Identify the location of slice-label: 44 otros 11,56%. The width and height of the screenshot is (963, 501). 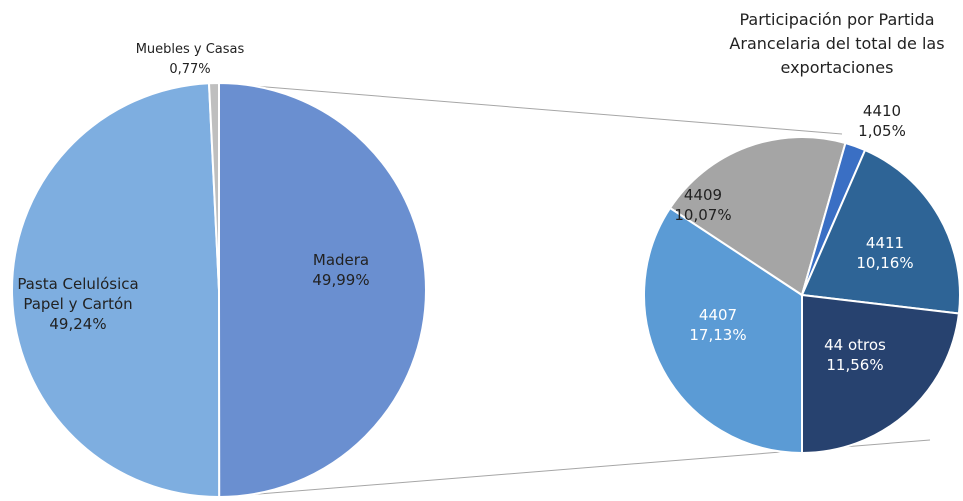
(855, 355).